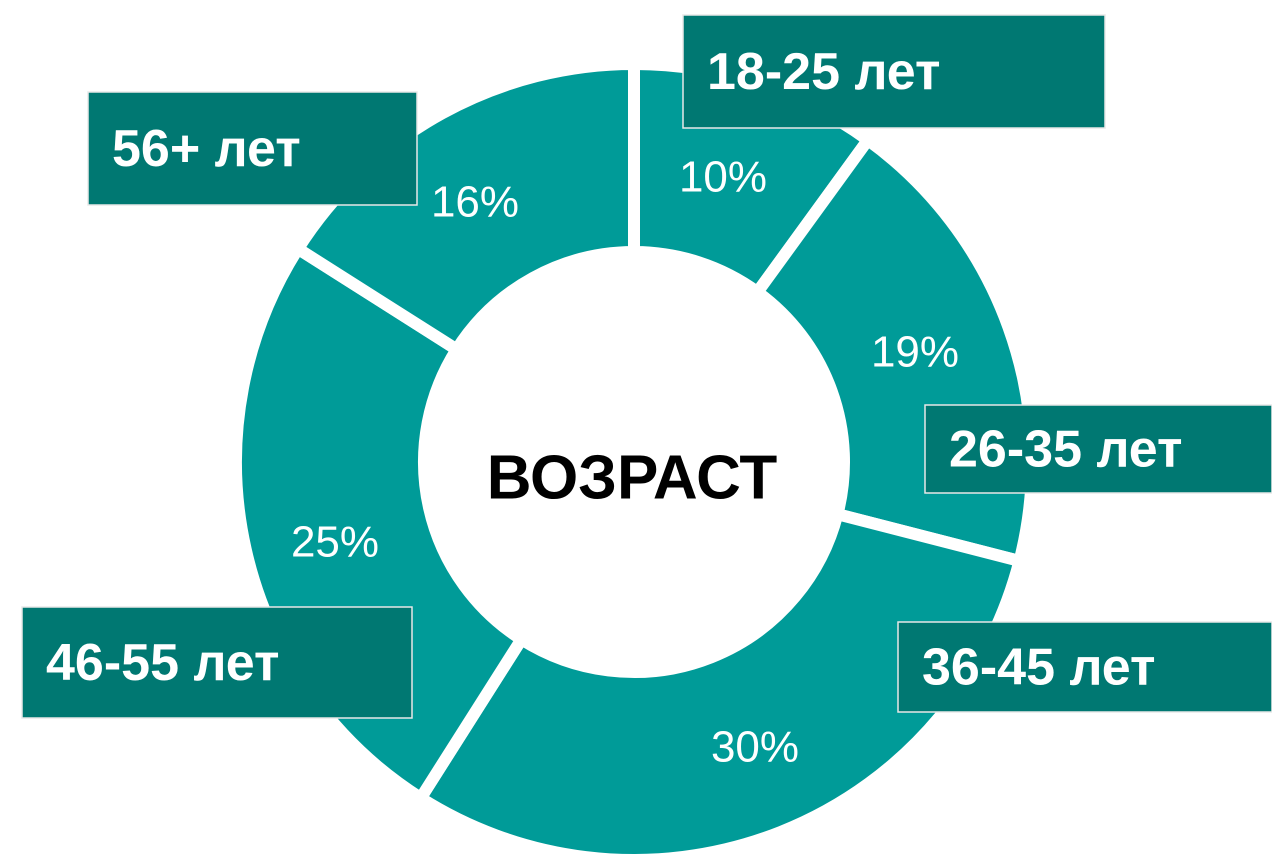 This screenshot has height=860, width=1272. What do you see at coordinates (475, 202) in the screenshot?
I see `value-label: 16%` at bounding box center [475, 202].